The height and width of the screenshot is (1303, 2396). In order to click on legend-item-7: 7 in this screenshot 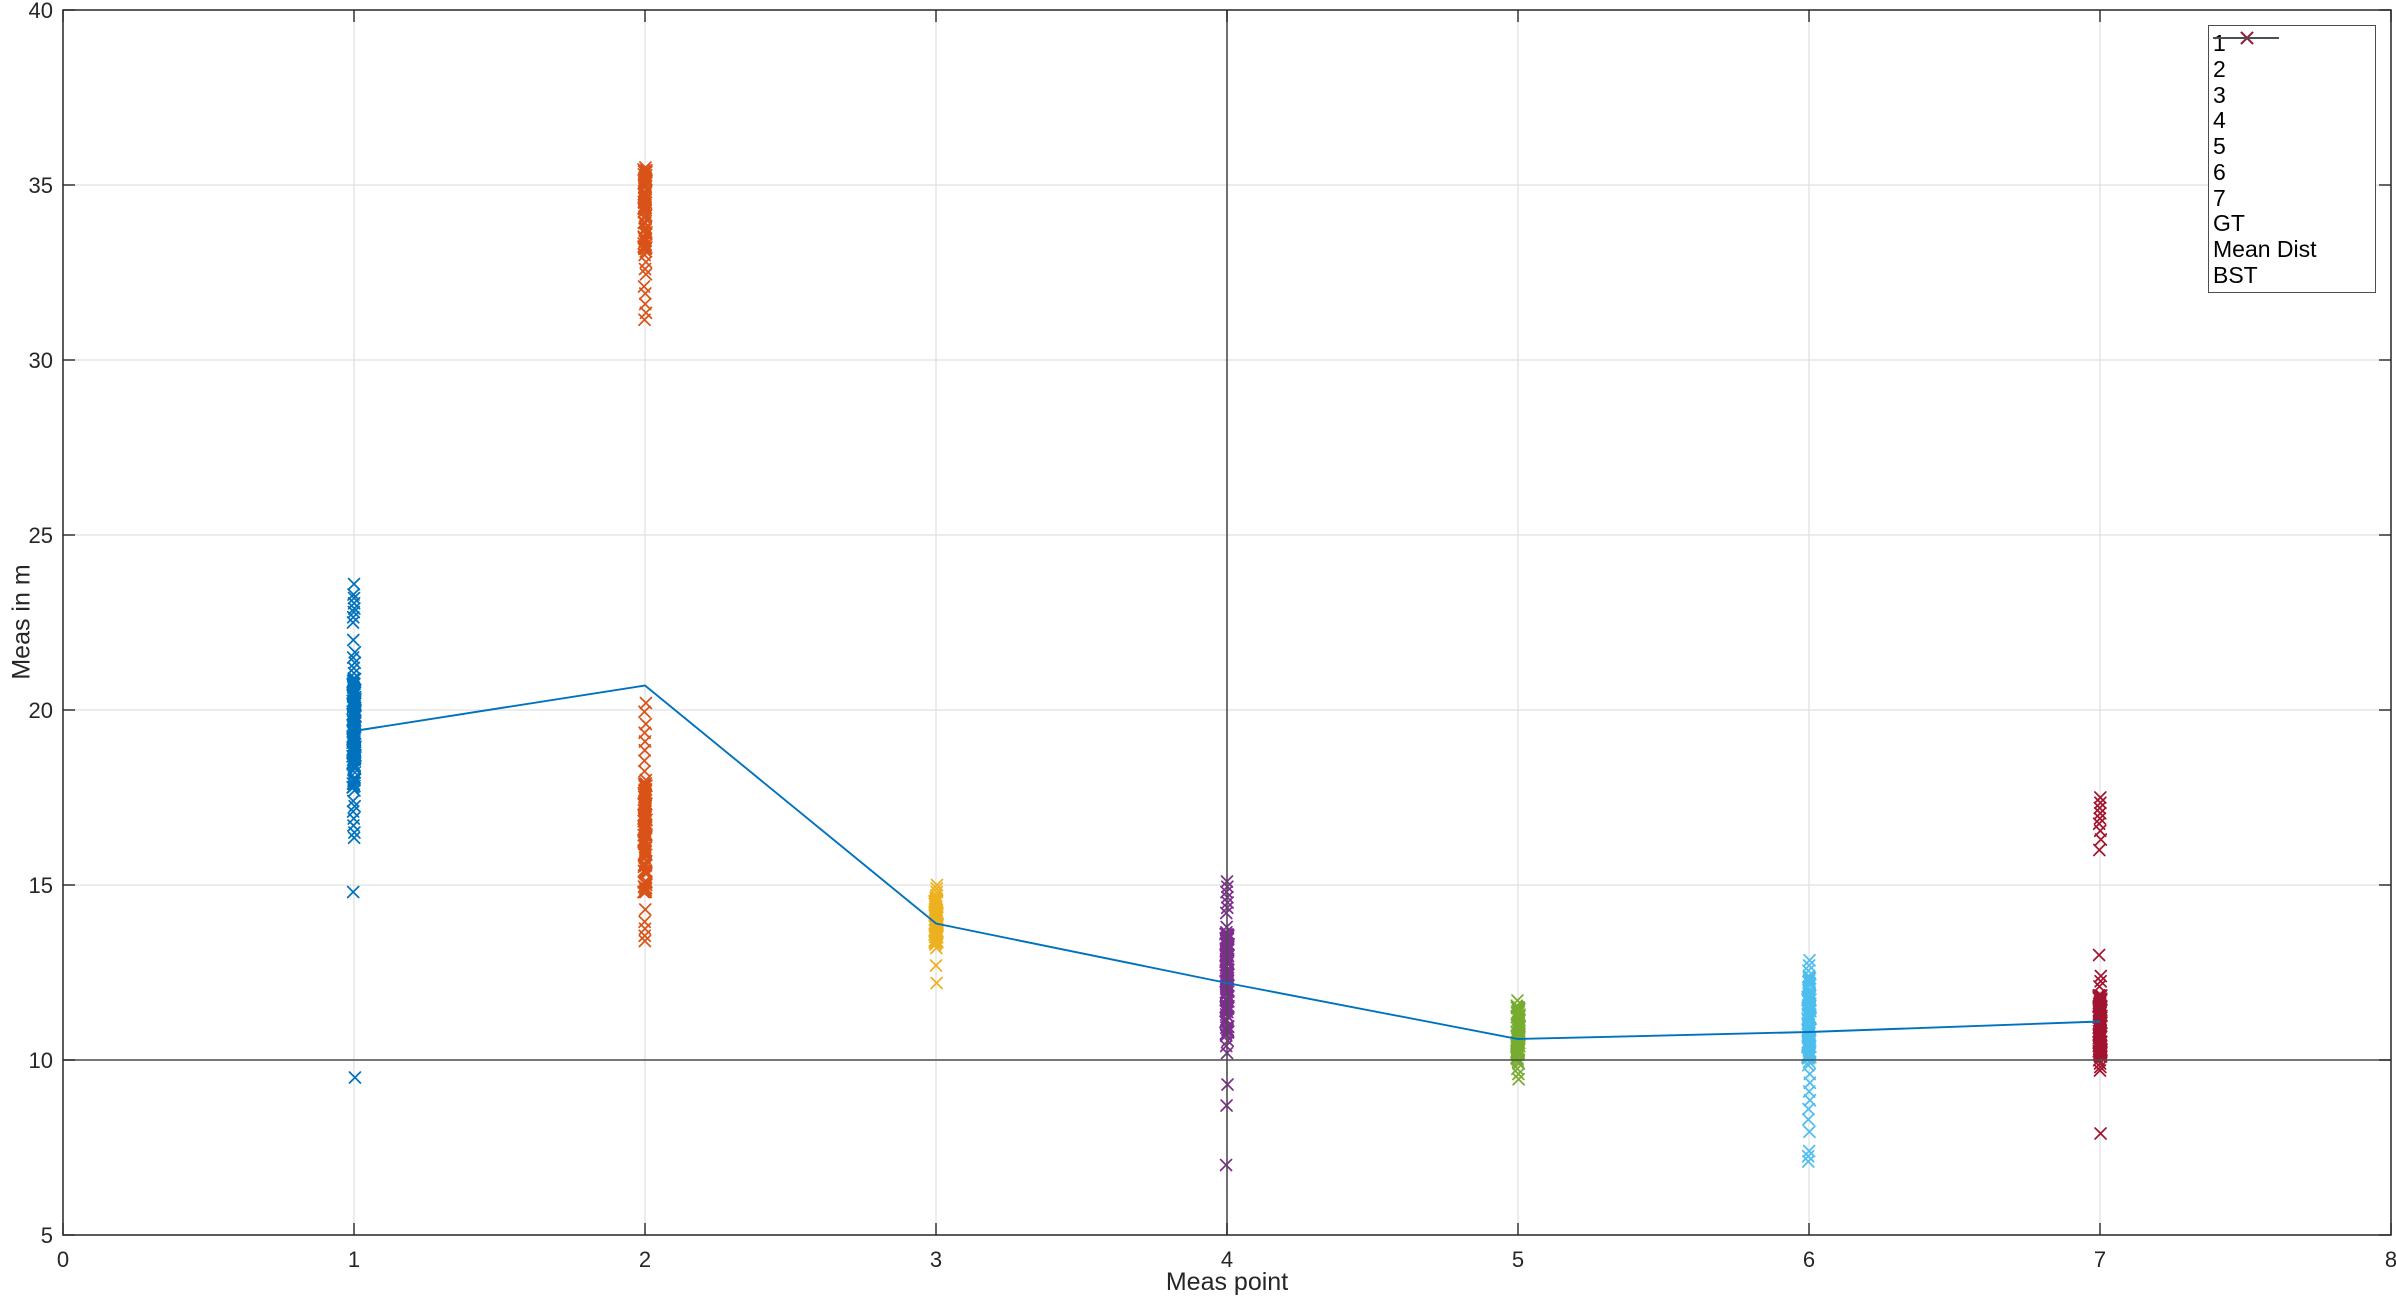, I will do `click(2292, 121)`.